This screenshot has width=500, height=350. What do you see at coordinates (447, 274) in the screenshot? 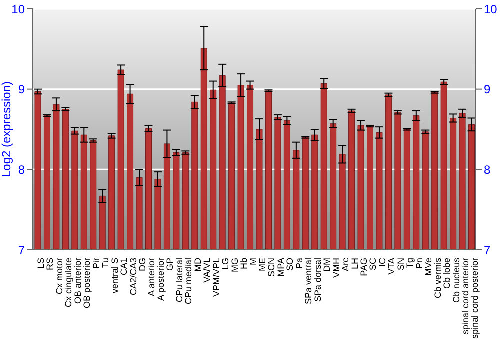
I see `x-tick-label: Cb lobe` at bounding box center [447, 274].